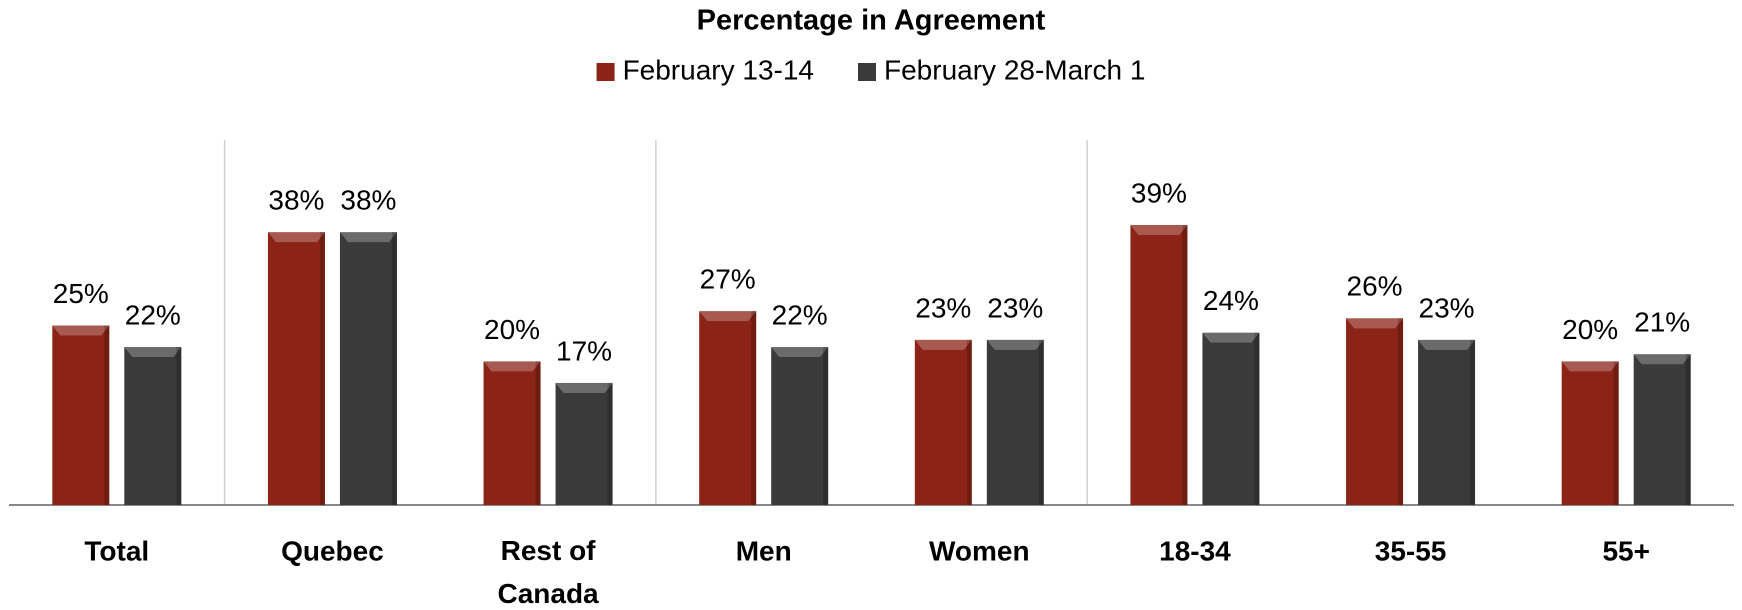  I want to click on legend-label: February 28-March 1, so click(1014, 69).